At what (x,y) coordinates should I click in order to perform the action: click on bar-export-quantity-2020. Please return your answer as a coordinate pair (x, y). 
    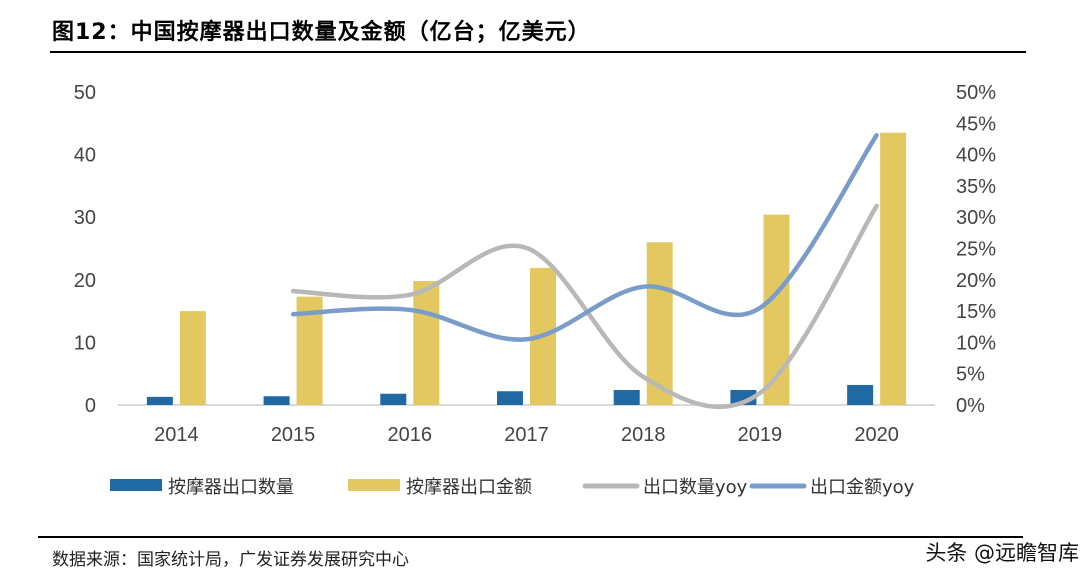
    Looking at the image, I should click on (860, 394).